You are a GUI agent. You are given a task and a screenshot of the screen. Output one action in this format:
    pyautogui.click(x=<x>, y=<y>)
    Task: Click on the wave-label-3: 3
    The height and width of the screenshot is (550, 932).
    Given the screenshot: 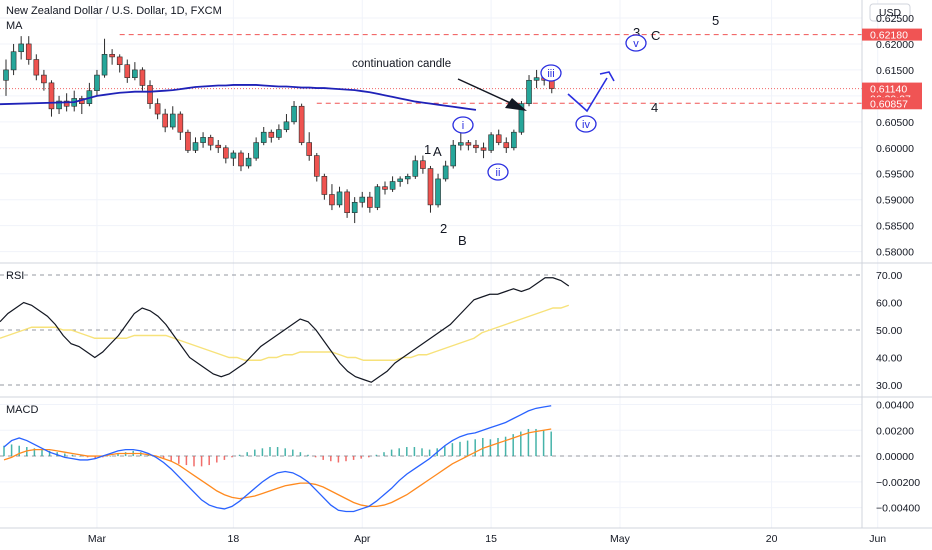 What is the action you would take?
    pyautogui.click(x=636, y=32)
    